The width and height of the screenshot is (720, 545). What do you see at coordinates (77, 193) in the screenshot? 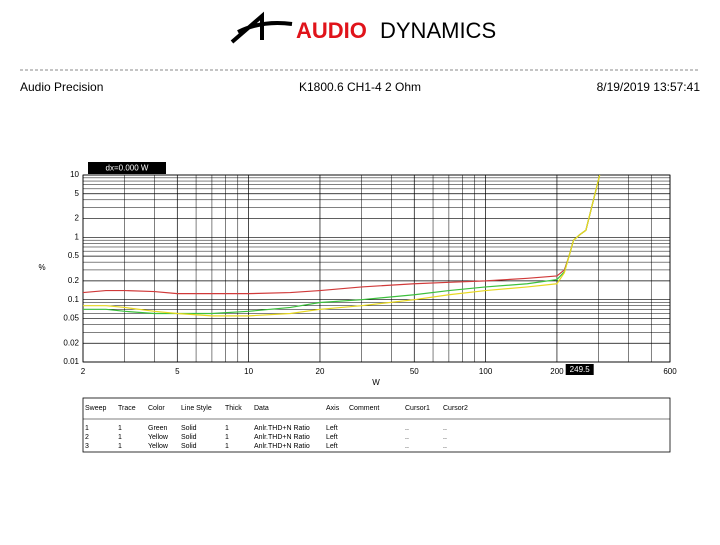
I see `y-tick-label: 5` at bounding box center [77, 193].